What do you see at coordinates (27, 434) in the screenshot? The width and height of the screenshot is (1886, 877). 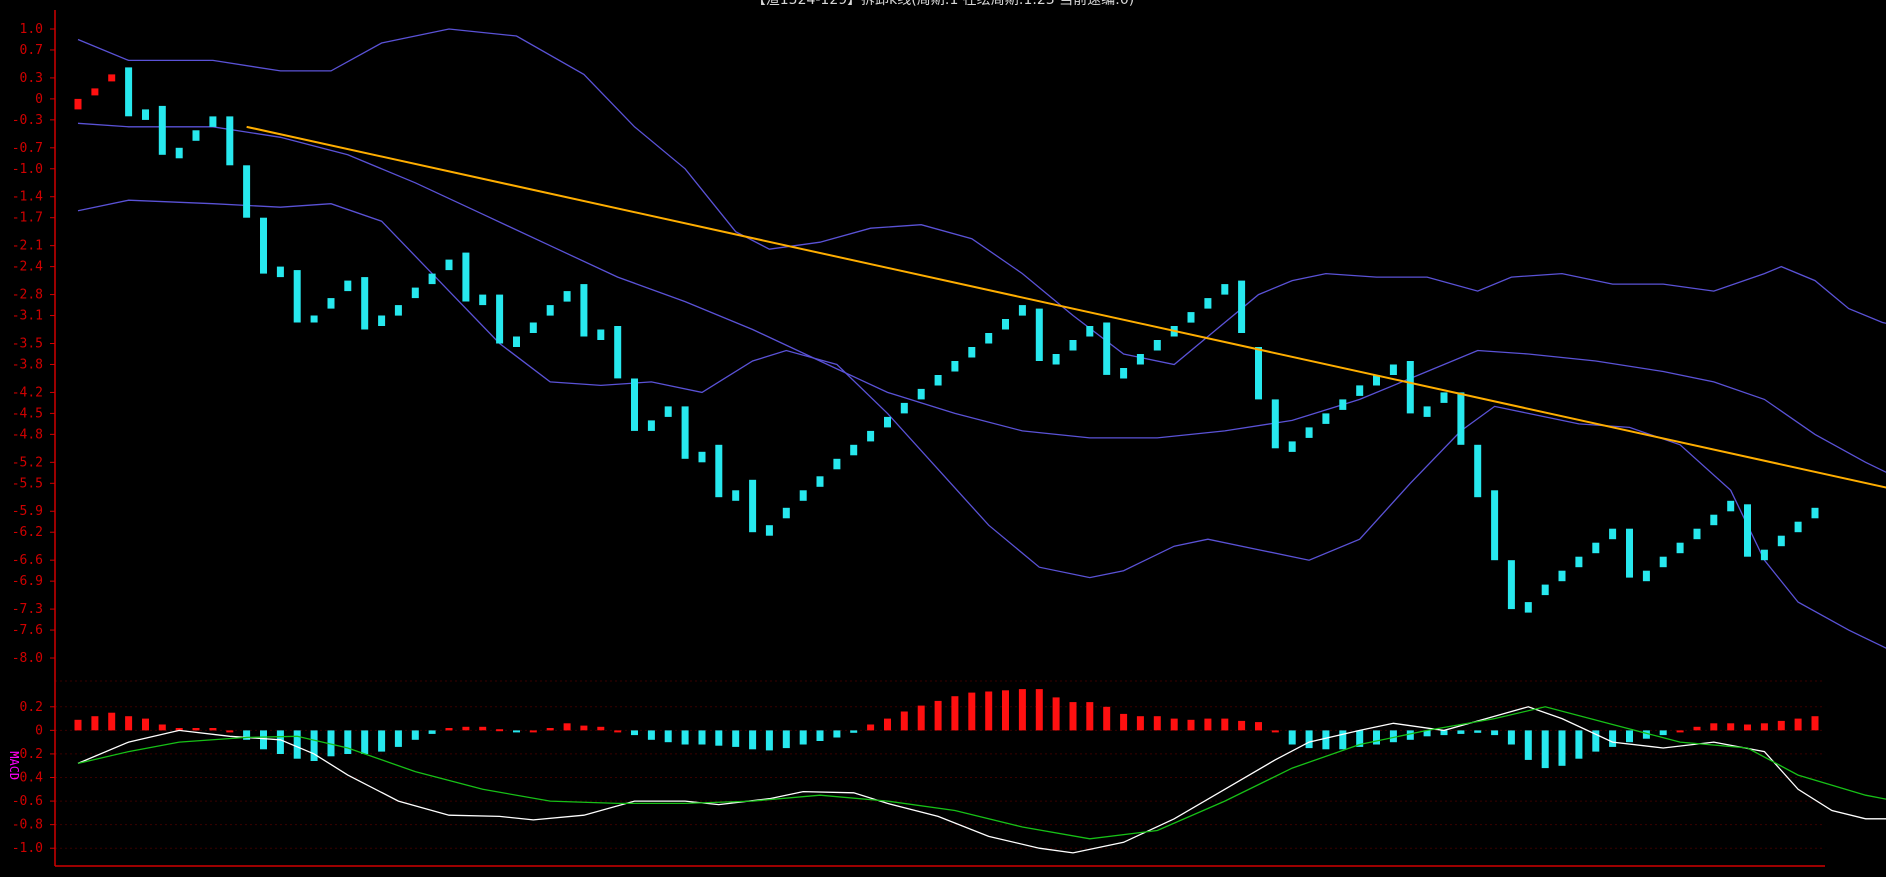 I see `y-tick-label: -4.8` at bounding box center [27, 434].